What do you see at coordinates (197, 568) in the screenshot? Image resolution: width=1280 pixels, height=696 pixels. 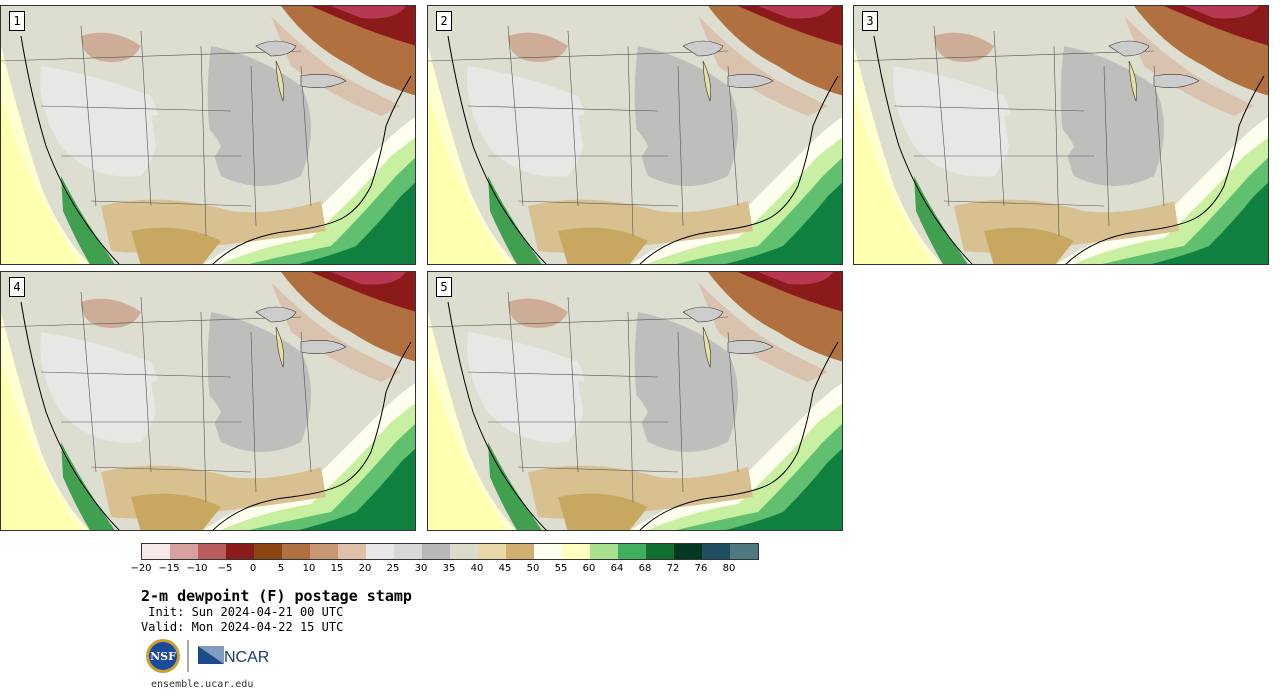 I see `colorbar-tick-label: −10` at bounding box center [197, 568].